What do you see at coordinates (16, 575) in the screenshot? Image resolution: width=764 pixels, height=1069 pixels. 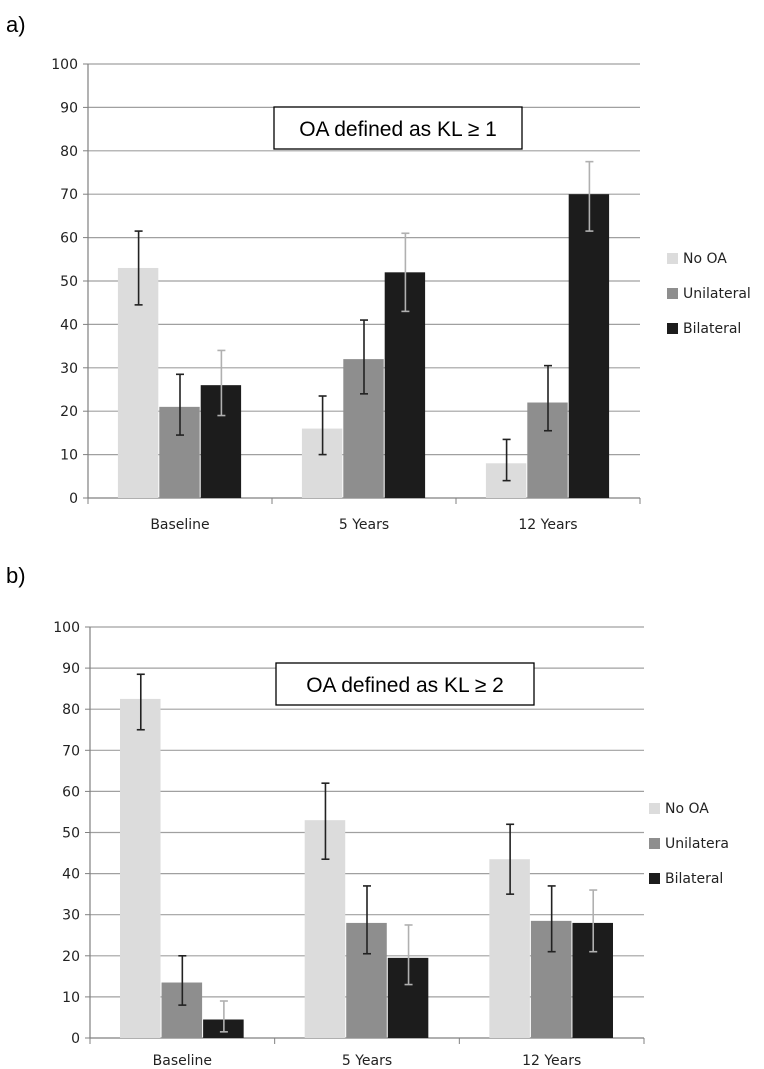 I see `panel-b-label: b)` at bounding box center [16, 575].